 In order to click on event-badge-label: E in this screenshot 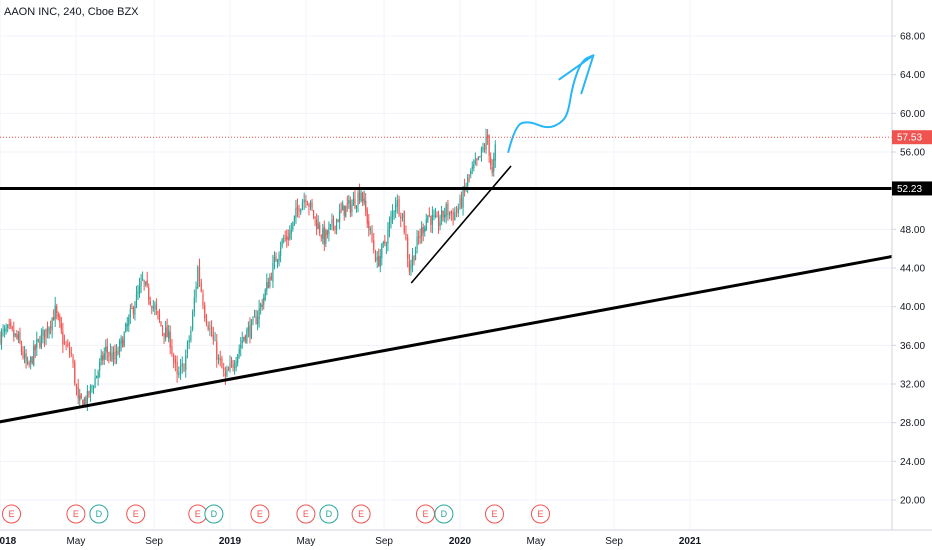, I will do `click(494, 514)`.